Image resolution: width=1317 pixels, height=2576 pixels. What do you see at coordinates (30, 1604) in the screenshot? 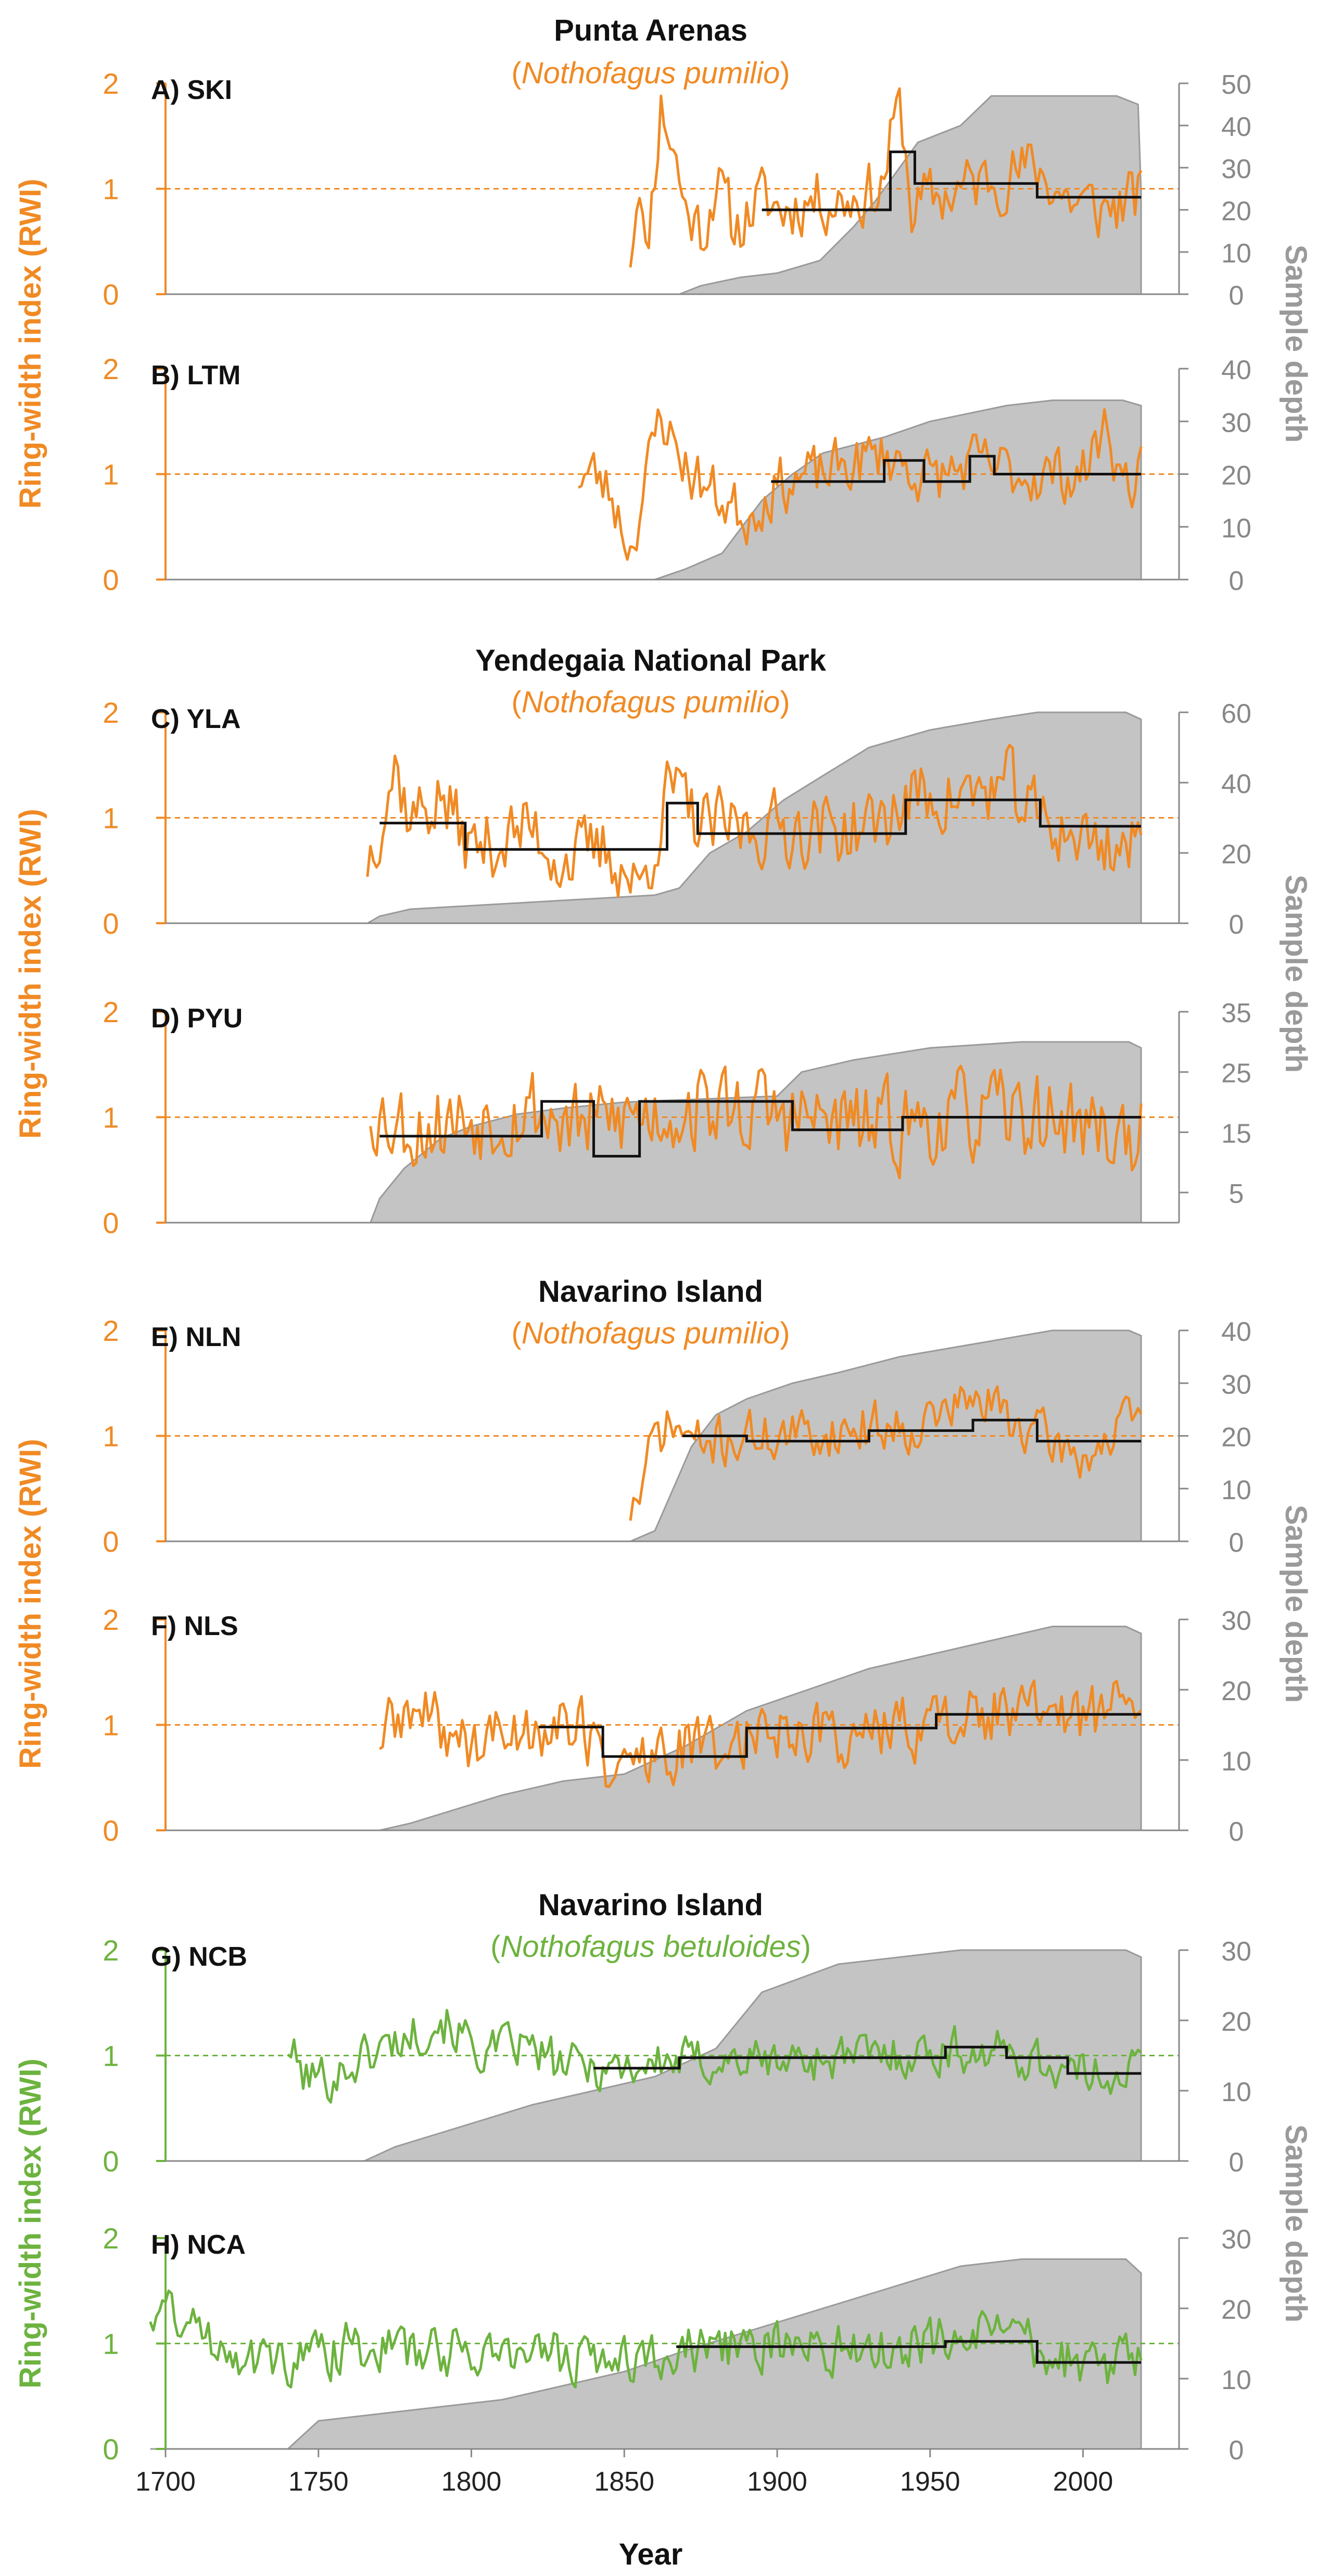
I see `rwi-axis-title-3: Ring-width index (RWI)` at bounding box center [30, 1604].